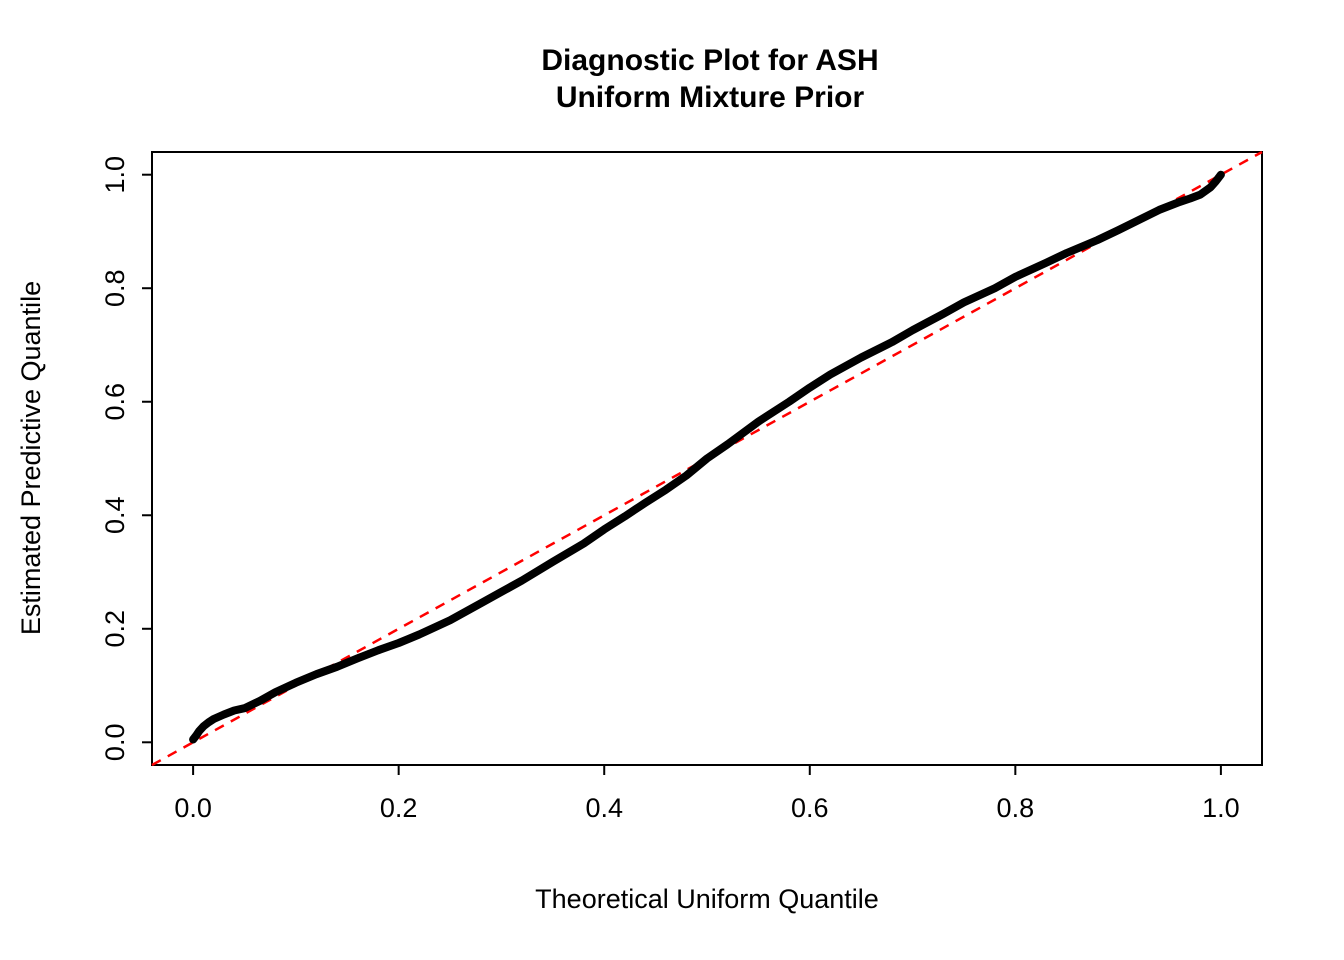 This screenshot has width=1344, height=960. I want to click on x-axis: 0.0 0.2 0.4 0.6 0.8 1.0, so click(707, 794).